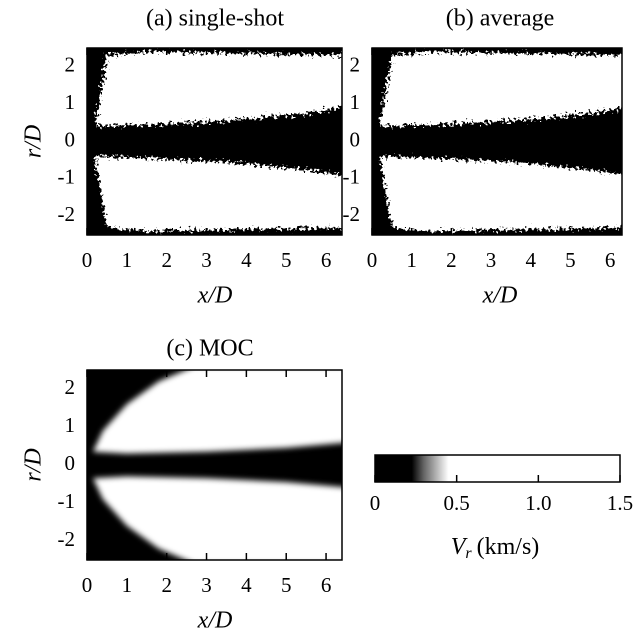 This screenshot has height=639, width=643. I want to click on panel-title: (a) single-shot, so click(215, 19).